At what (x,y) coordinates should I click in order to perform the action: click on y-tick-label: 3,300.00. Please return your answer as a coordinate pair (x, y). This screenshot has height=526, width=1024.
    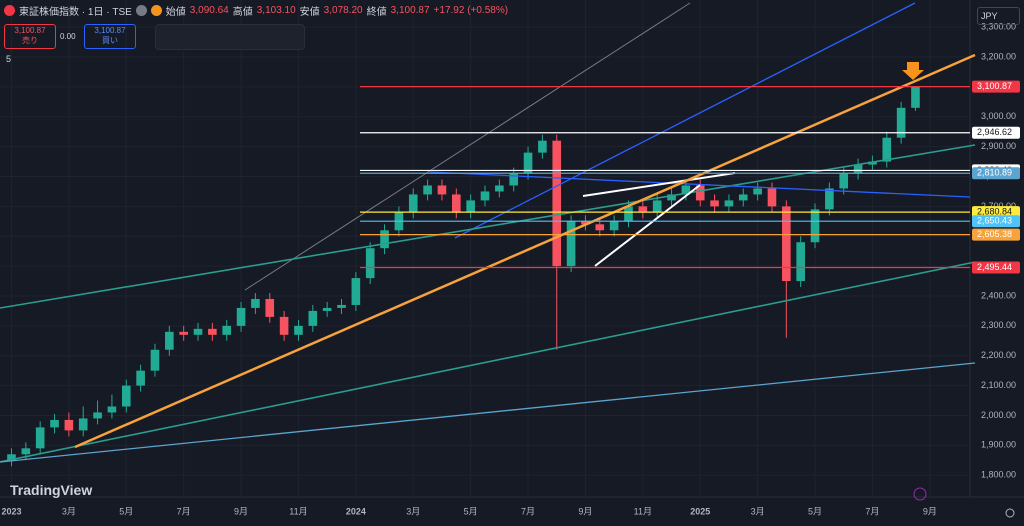
    Looking at the image, I should click on (998, 27).